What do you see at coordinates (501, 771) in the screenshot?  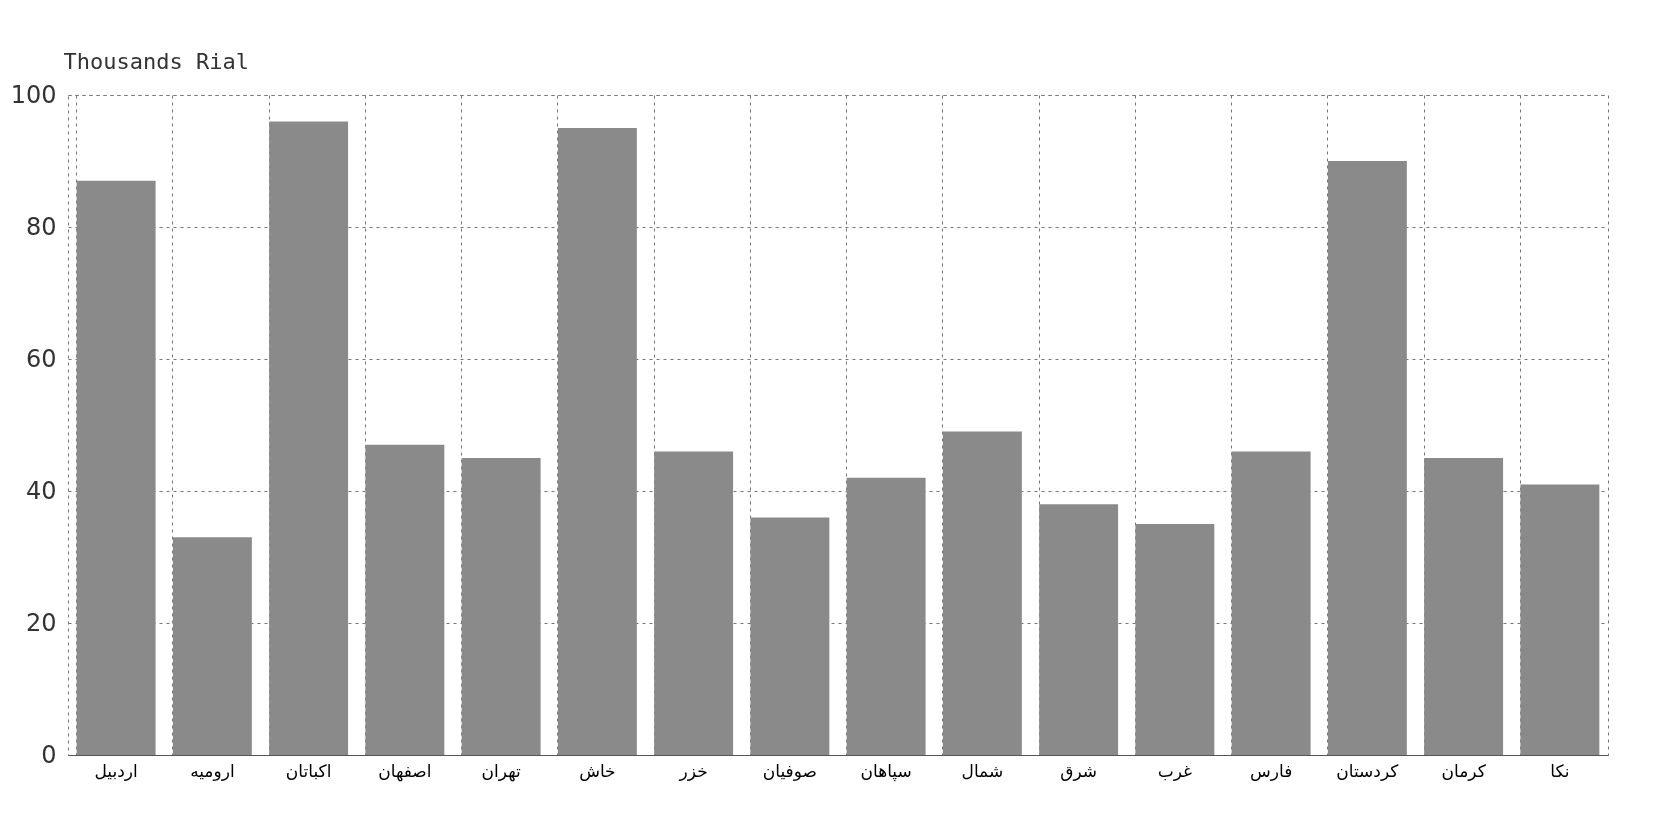 I see `x-tick-label: تهران` at bounding box center [501, 771].